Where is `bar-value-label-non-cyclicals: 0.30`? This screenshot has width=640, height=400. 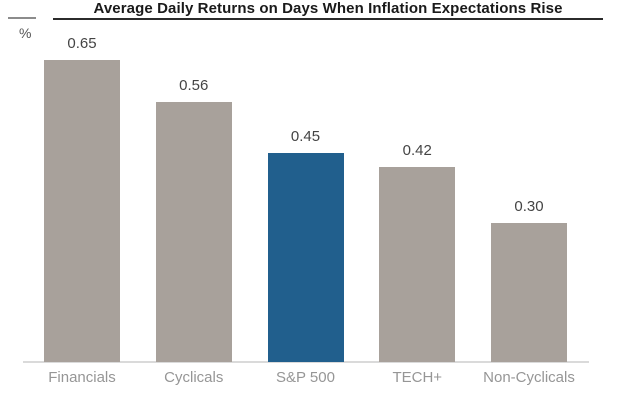 bar-value-label-non-cyclicals: 0.30 is located at coordinates (529, 206).